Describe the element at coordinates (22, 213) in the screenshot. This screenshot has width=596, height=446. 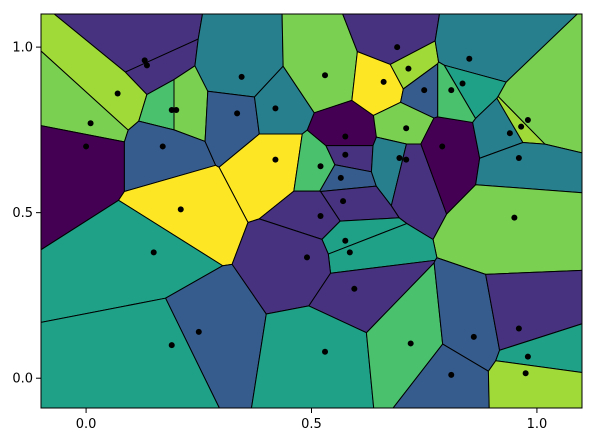
I see `y-tick-label: 0.5` at that location.